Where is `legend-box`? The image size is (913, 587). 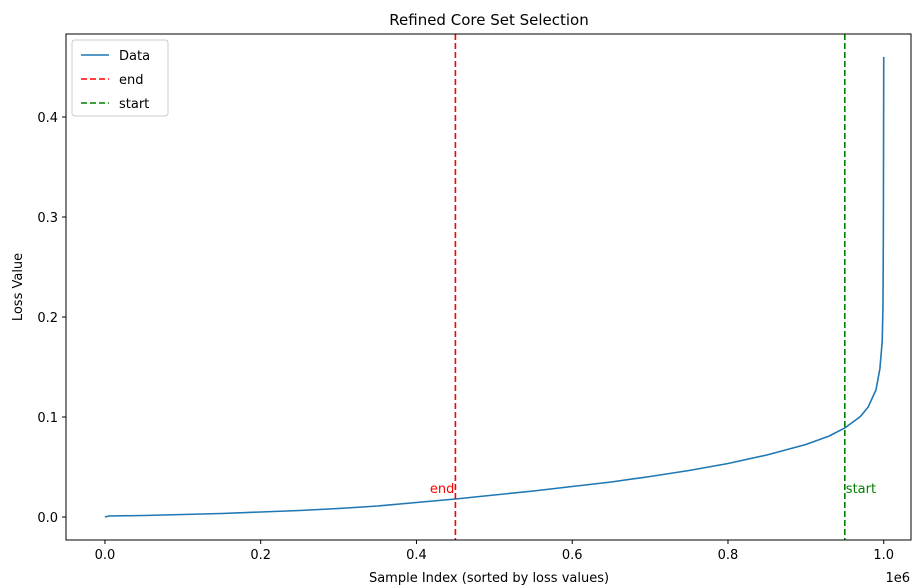 legend-box is located at coordinates (120, 78).